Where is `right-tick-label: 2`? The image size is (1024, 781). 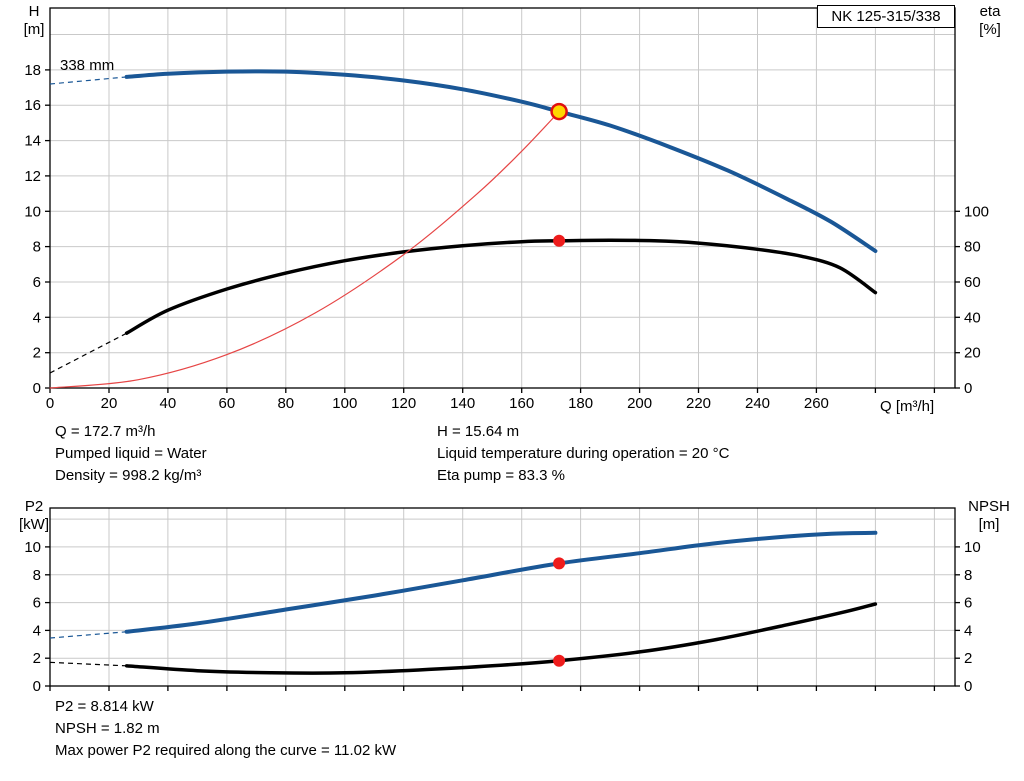 right-tick-label: 2 is located at coordinates (968, 658).